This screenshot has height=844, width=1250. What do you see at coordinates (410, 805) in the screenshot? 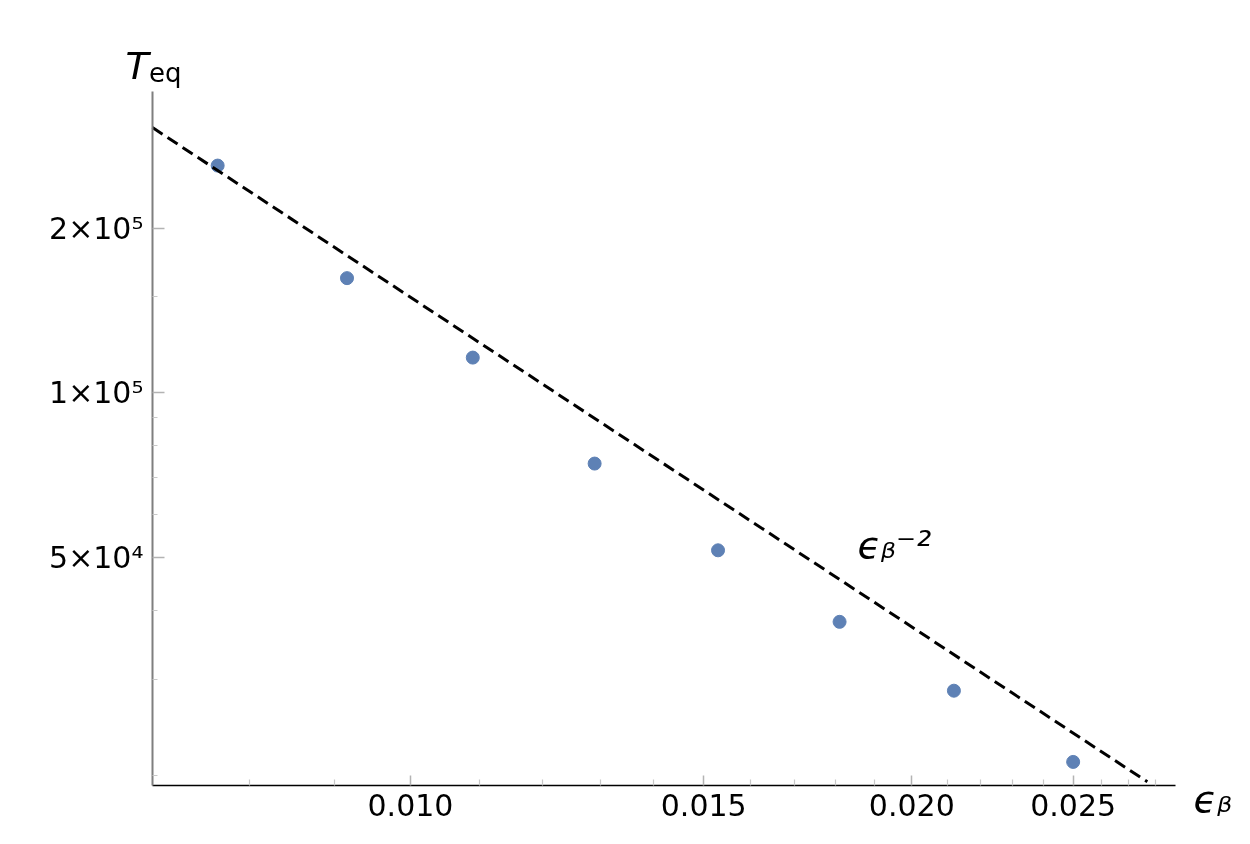
I see `x-tick-label: 0.010` at bounding box center [410, 805].